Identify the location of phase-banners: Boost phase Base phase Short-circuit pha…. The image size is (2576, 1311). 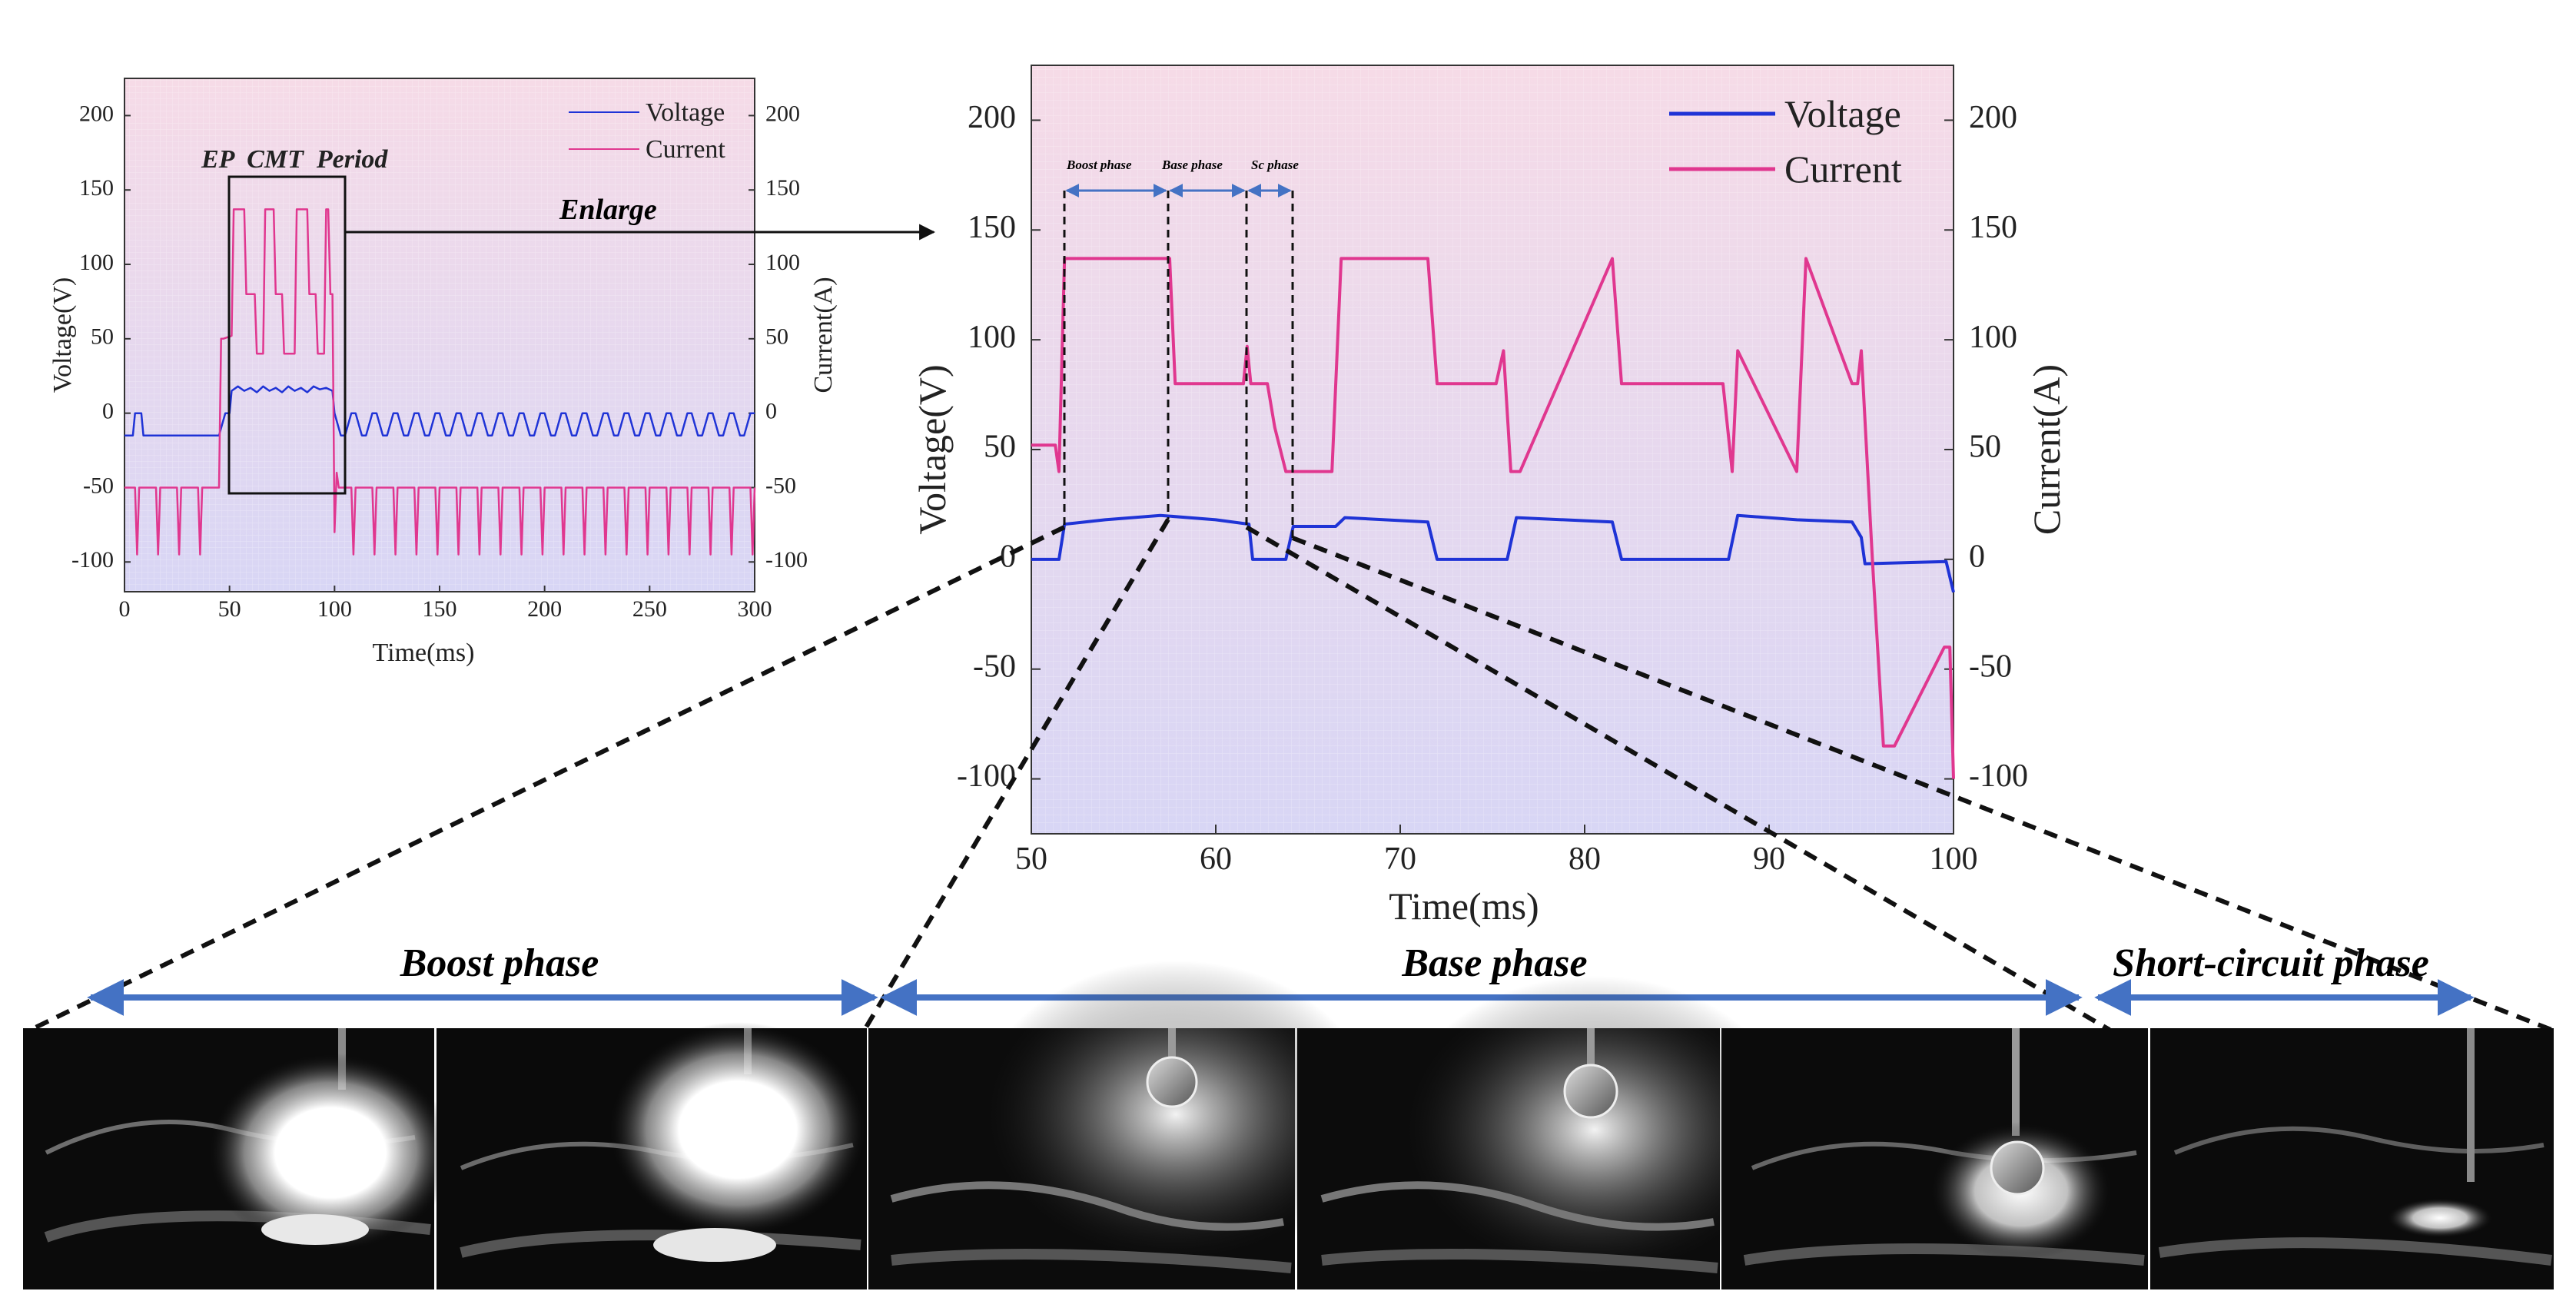
(1281, 978).